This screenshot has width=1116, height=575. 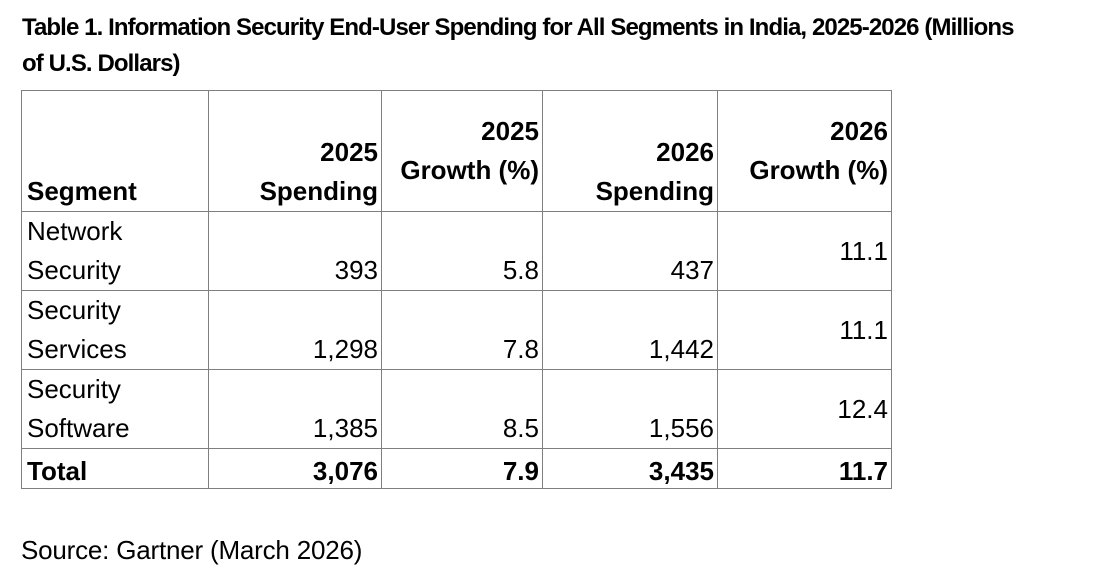 What do you see at coordinates (115, 330) in the screenshot?
I see `cell-segment: Security Services` at bounding box center [115, 330].